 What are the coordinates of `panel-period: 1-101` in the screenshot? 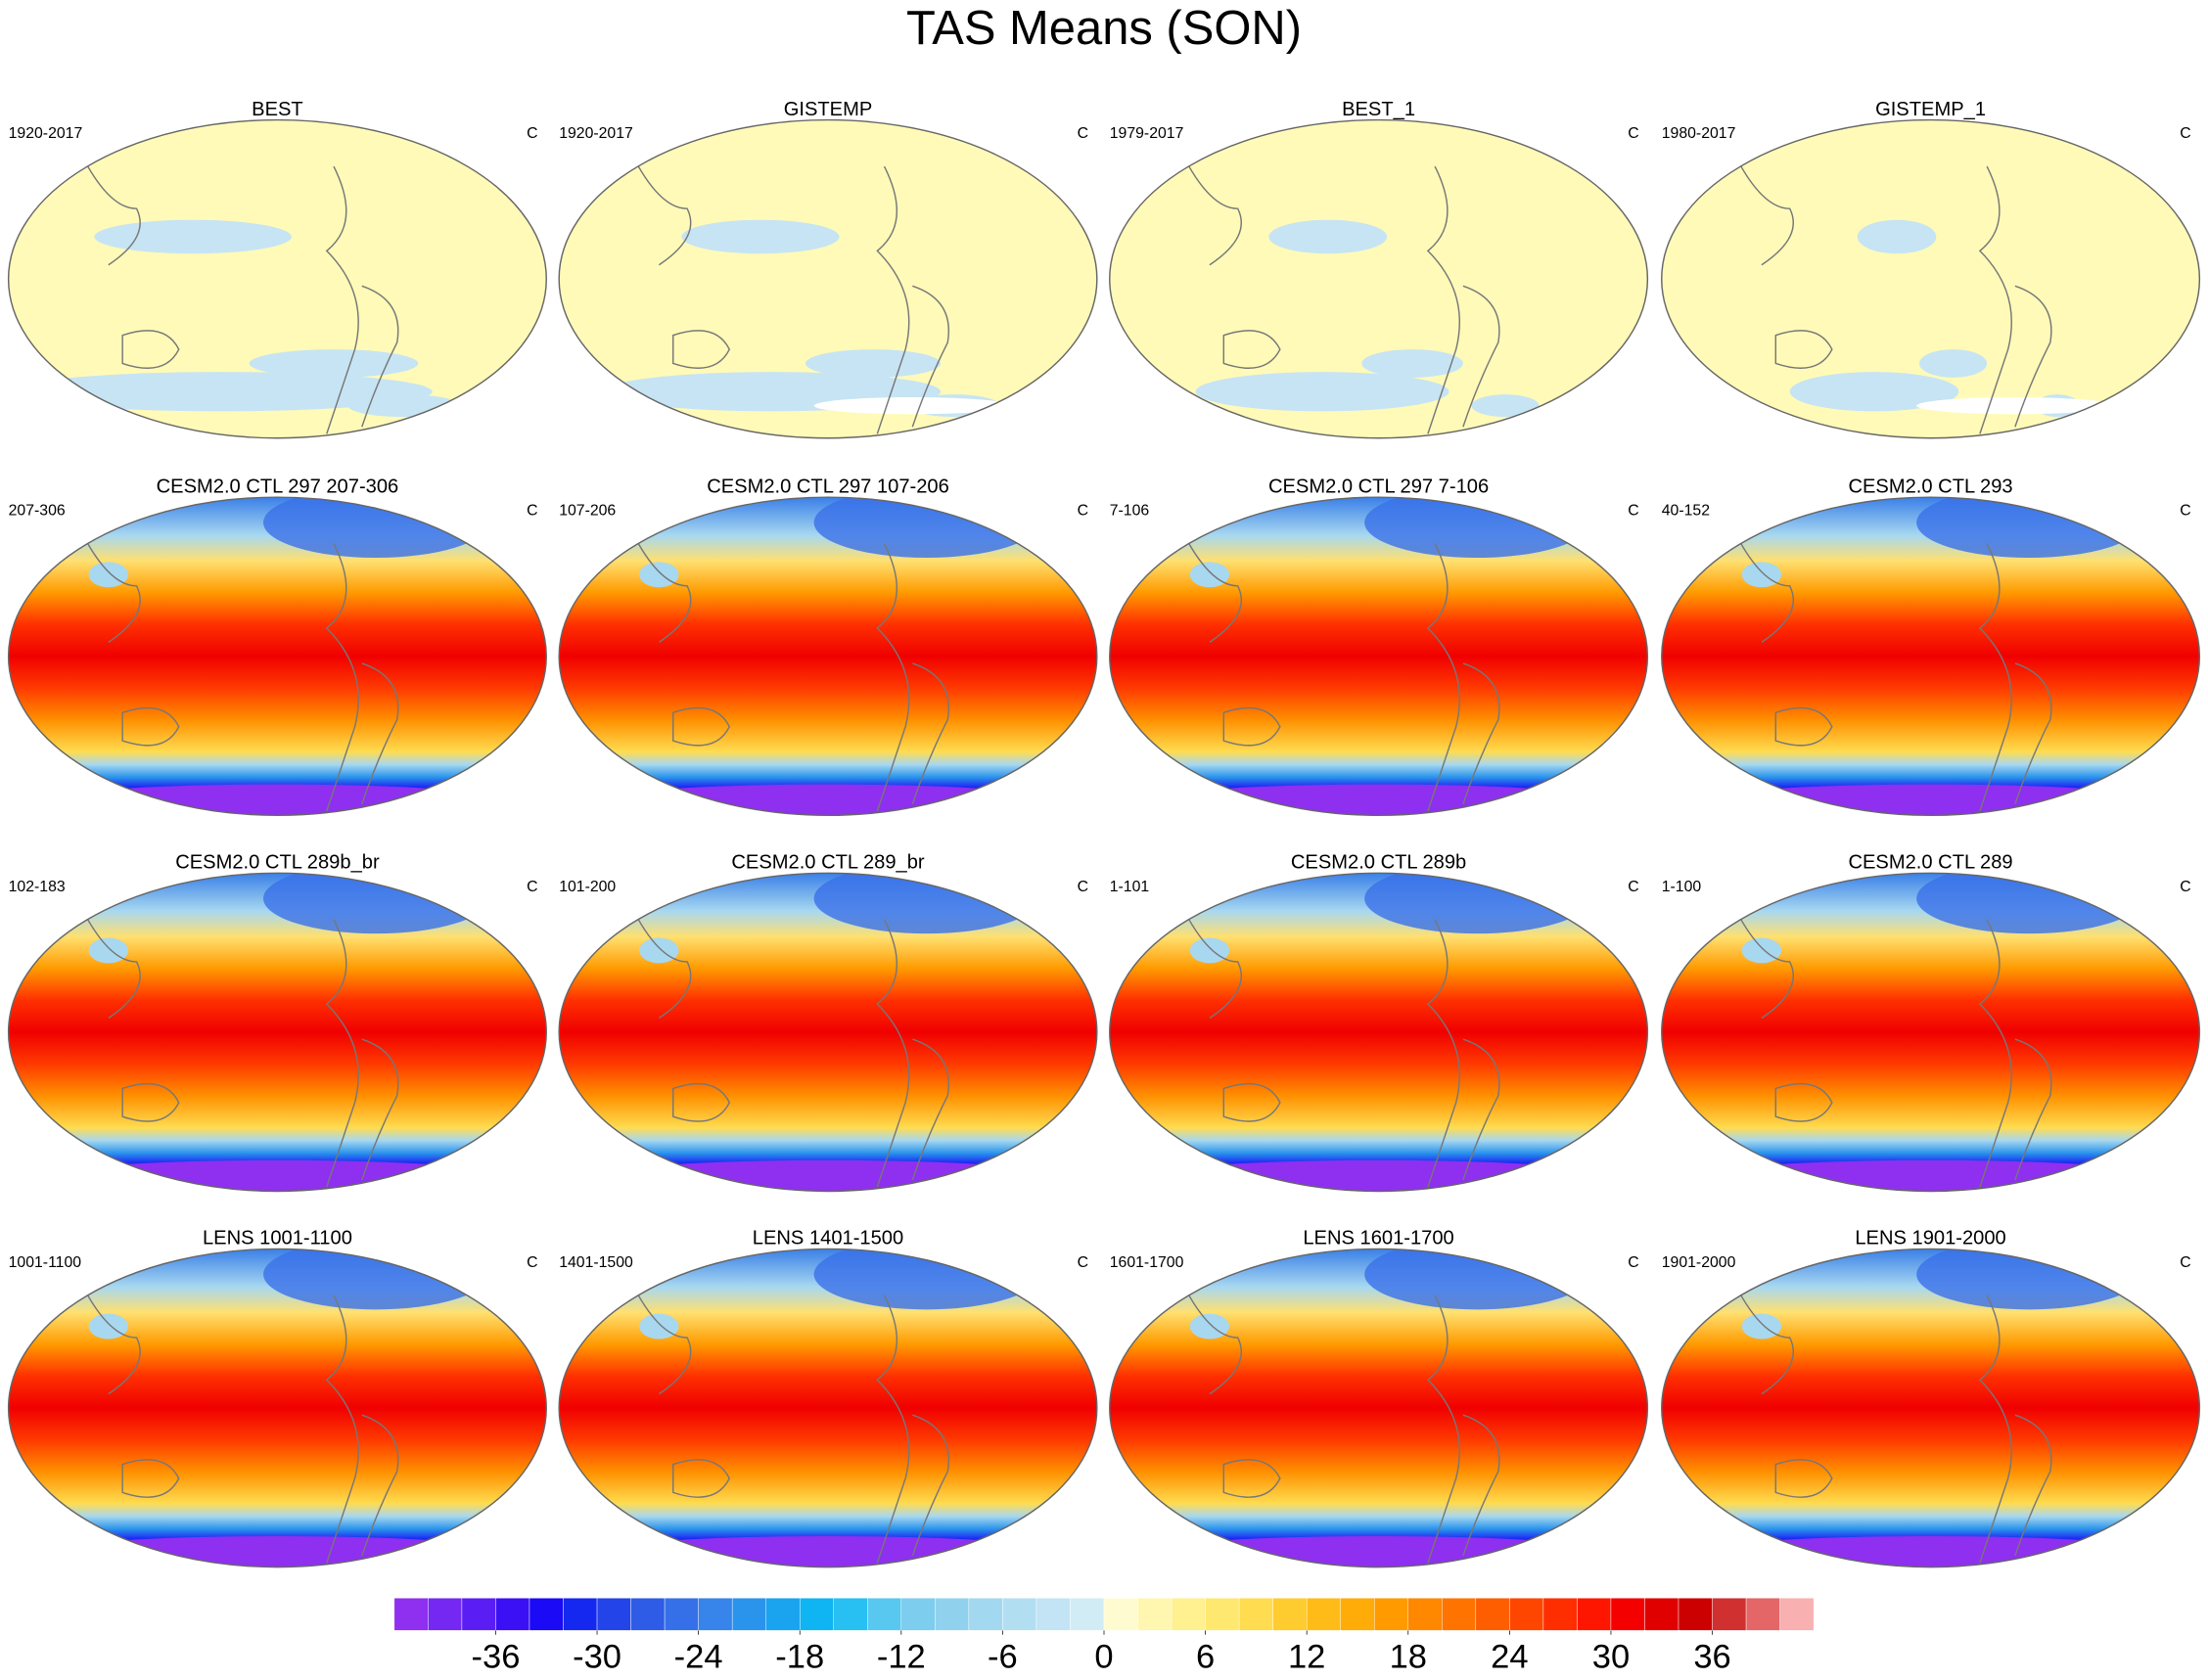 It's located at (1130, 887).